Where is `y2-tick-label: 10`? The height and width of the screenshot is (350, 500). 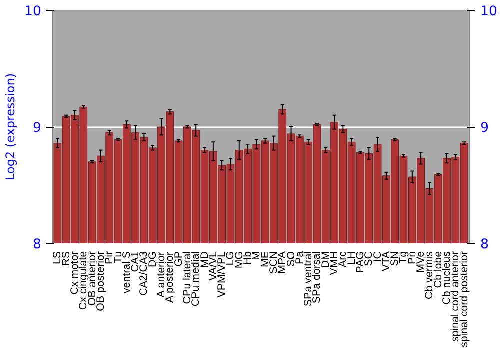
y2-tick-label: 10 is located at coordinates (489, 12).